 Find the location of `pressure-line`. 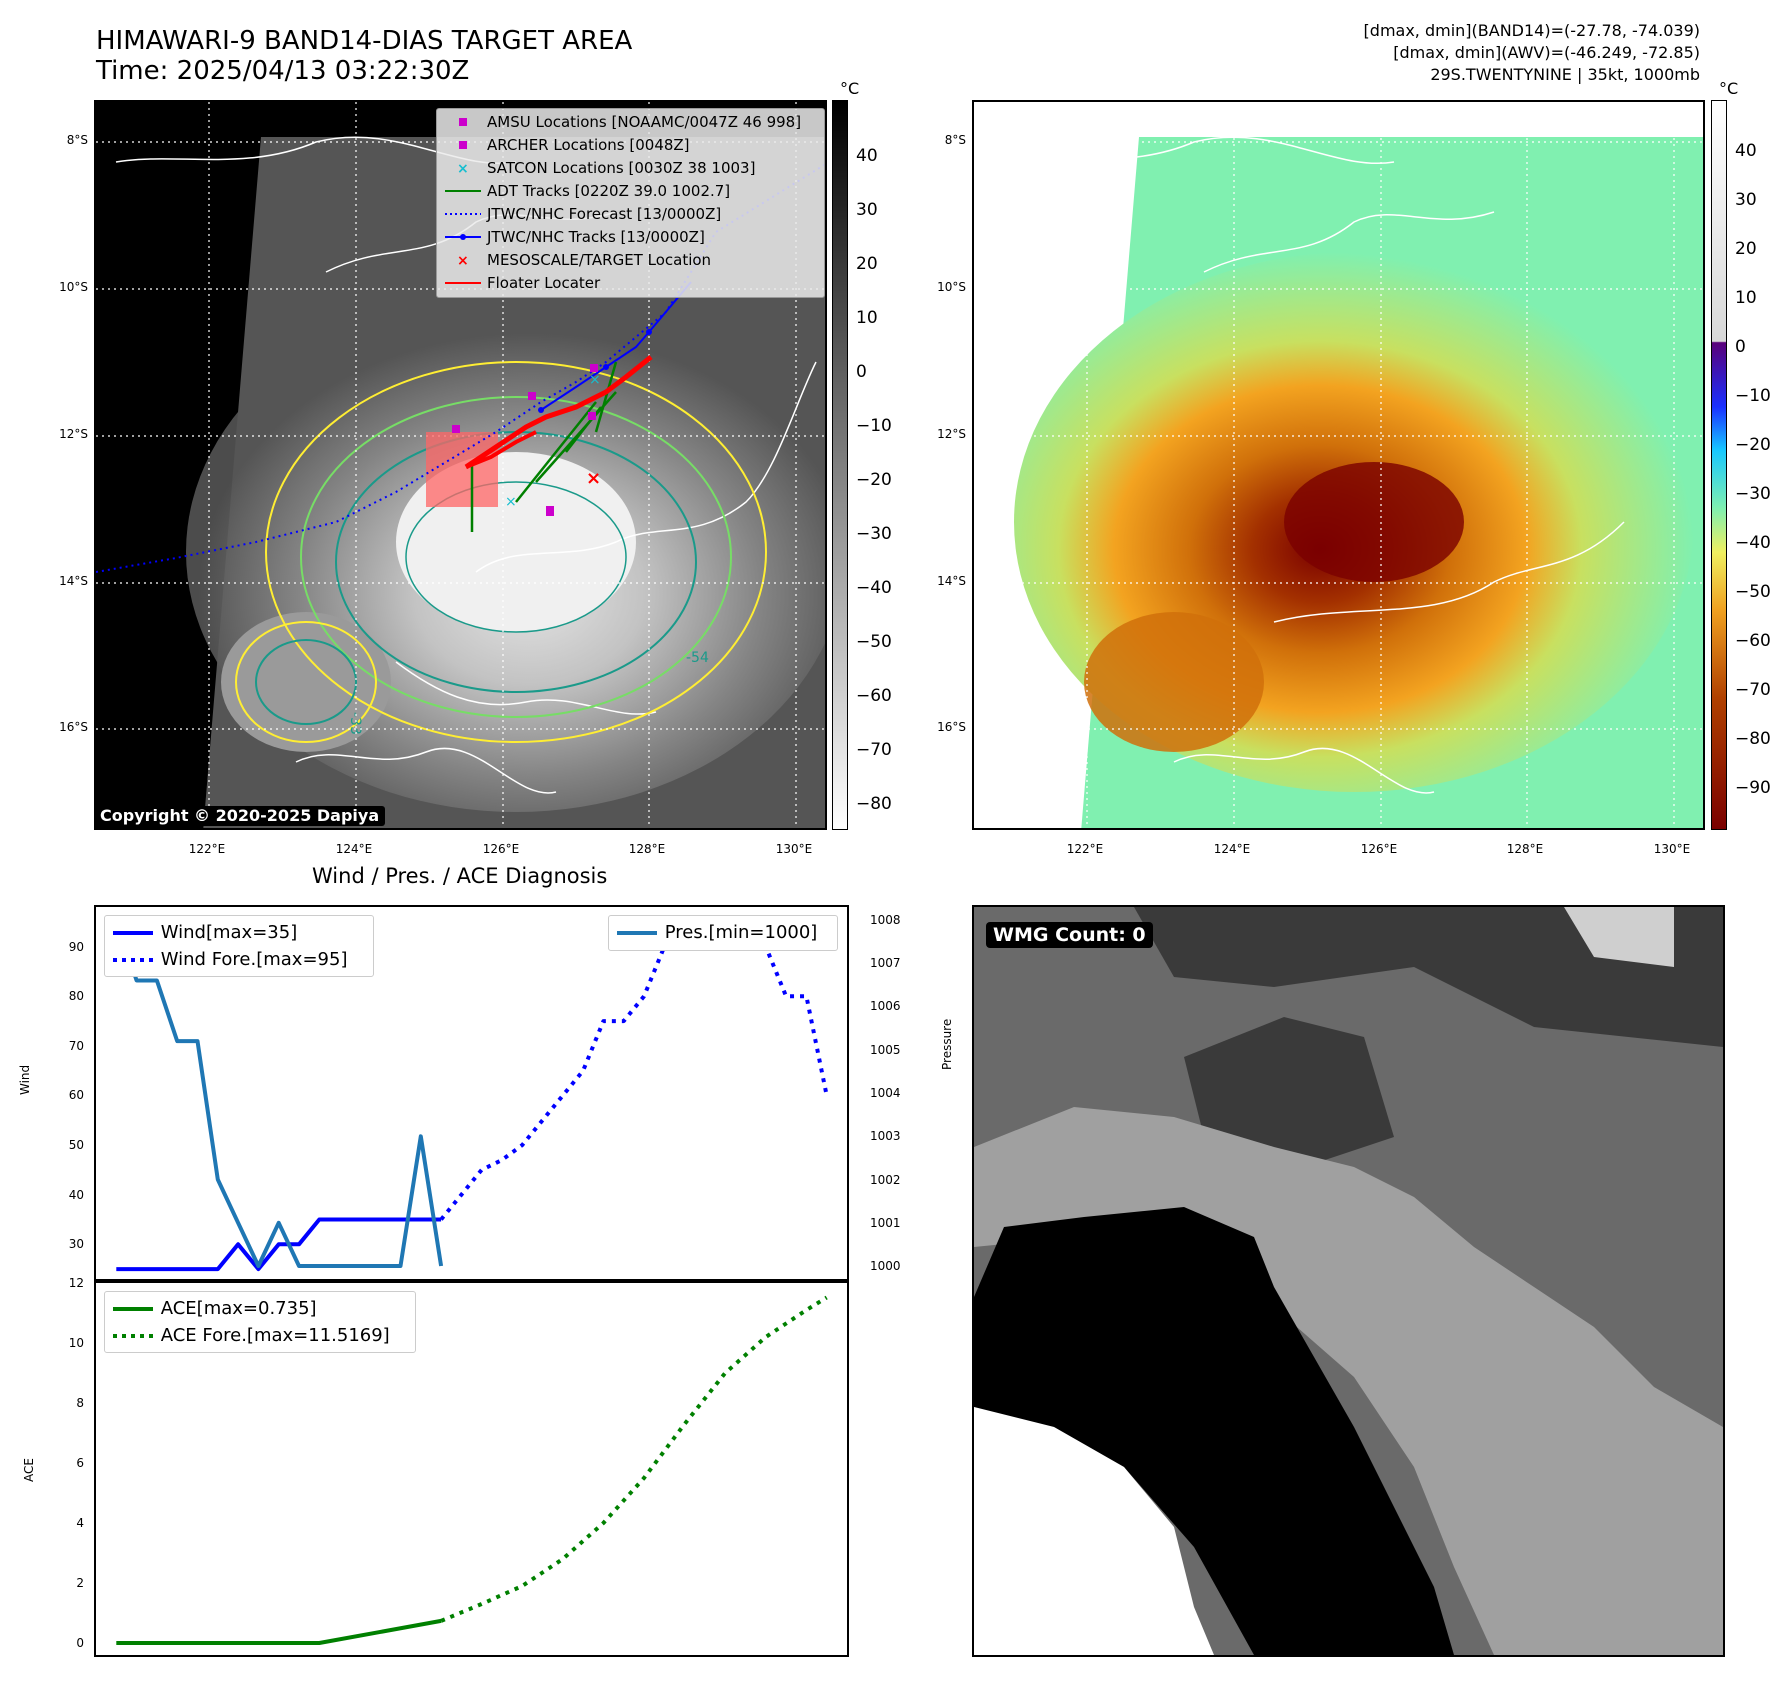

pressure-line is located at coordinates (279, 1093).